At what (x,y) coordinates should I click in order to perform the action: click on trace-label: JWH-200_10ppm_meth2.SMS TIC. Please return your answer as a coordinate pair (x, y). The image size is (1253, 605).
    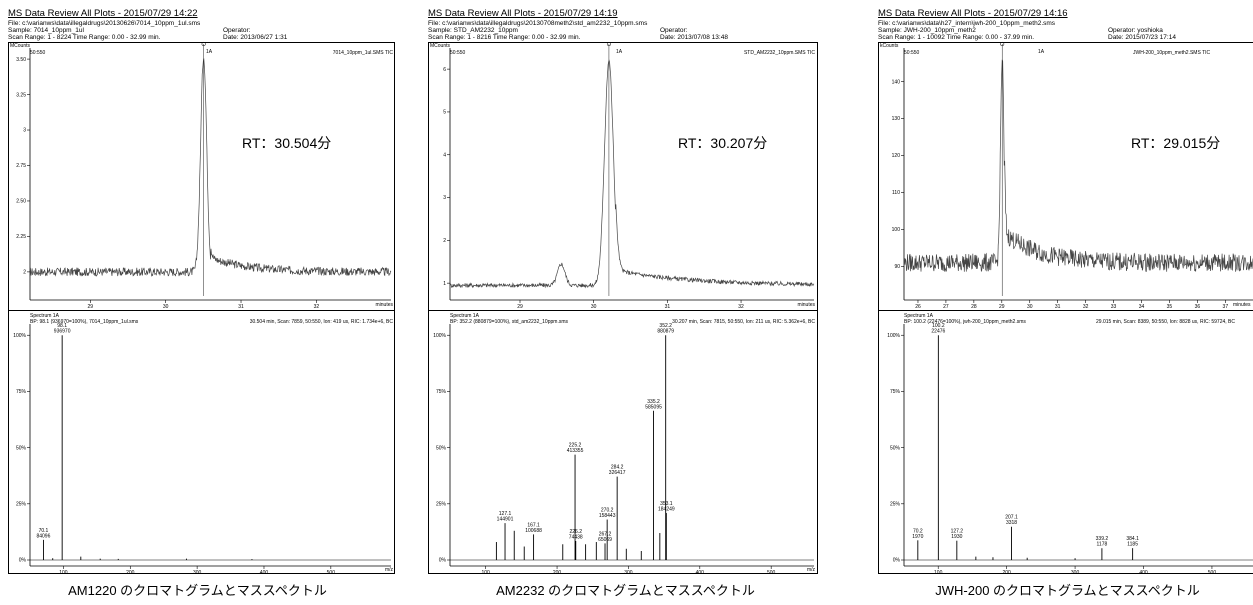
    Looking at the image, I should click on (1172, 53).